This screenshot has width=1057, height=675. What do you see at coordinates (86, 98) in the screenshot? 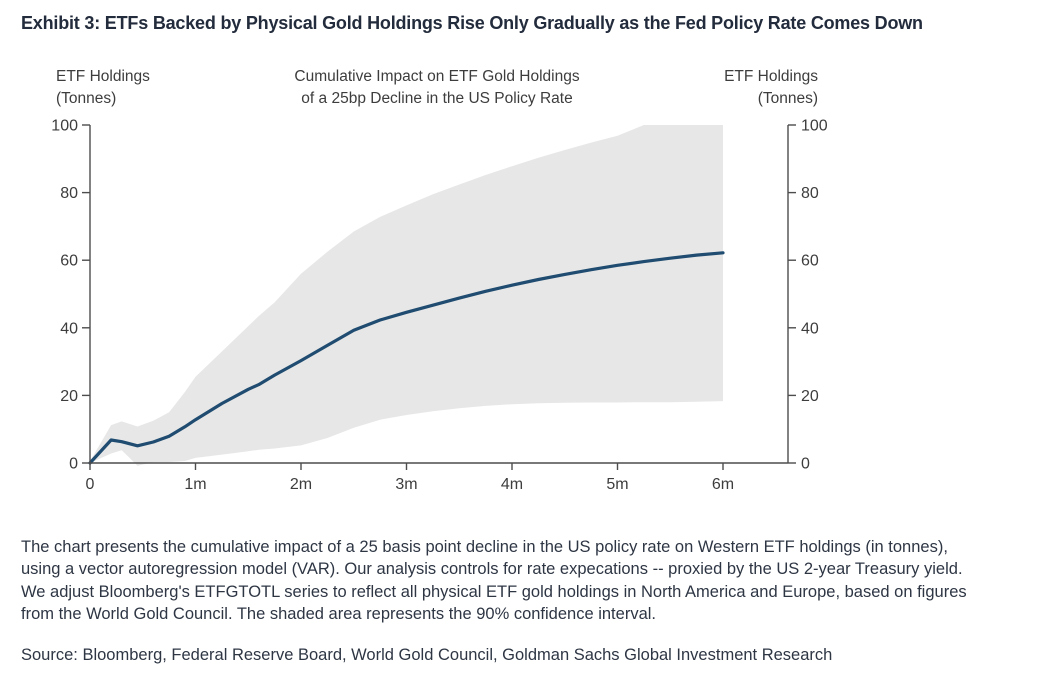
I see `left-axis-title-line2: (Tonnes)` at bounding box center [86, 98].